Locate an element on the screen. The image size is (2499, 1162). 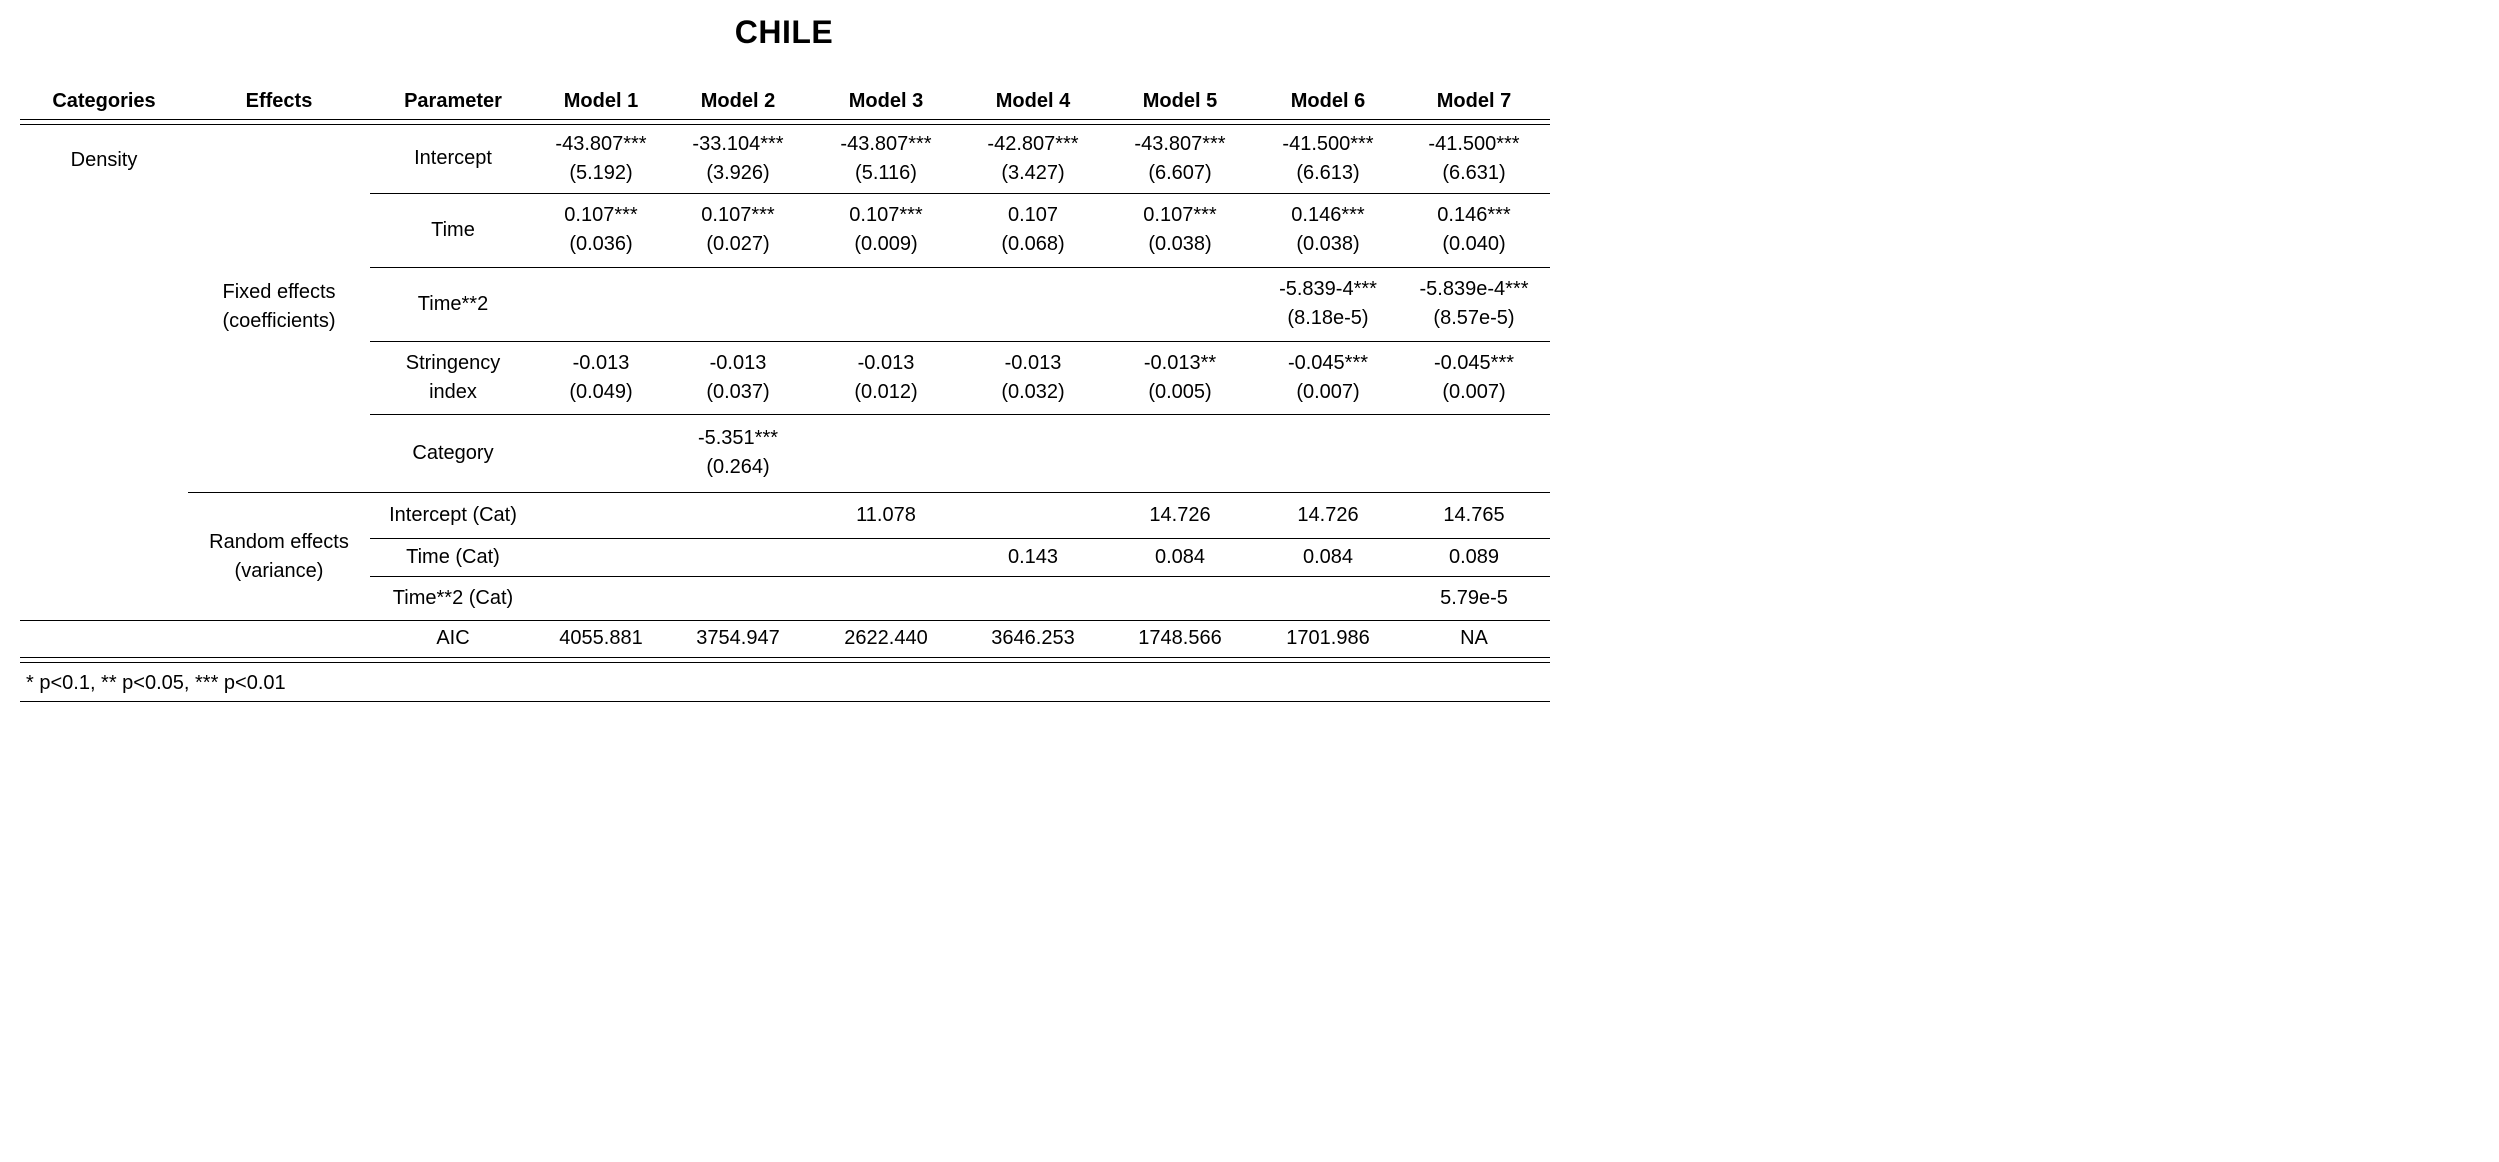
model-5-value: 0.107*** (0.038) is located at coordinates (1180, 230).